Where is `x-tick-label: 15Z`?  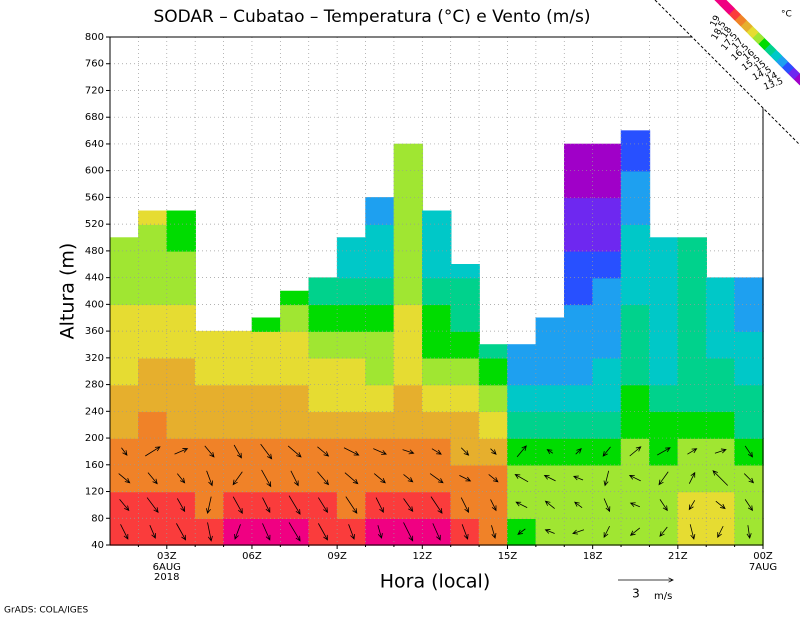 x-tick-label: 15Z is located at coordinates (508, 556).